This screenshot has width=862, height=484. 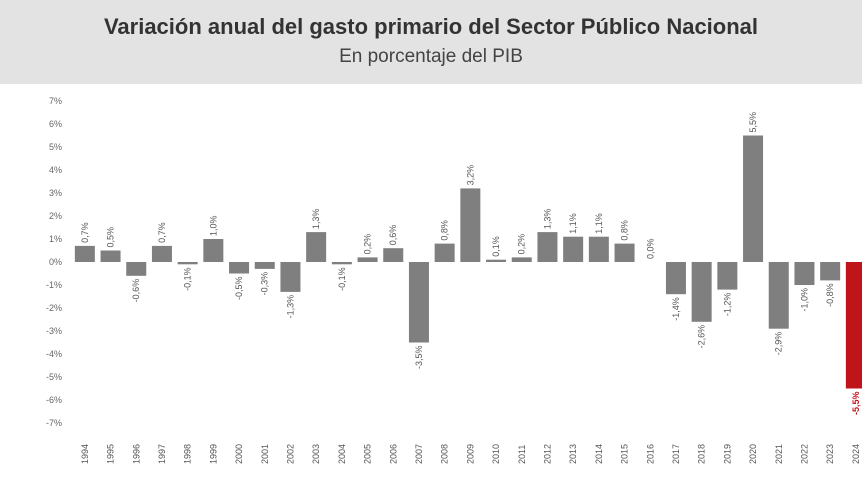 I want to click on x-tick-label: 2019, so click(x=727, y=454).